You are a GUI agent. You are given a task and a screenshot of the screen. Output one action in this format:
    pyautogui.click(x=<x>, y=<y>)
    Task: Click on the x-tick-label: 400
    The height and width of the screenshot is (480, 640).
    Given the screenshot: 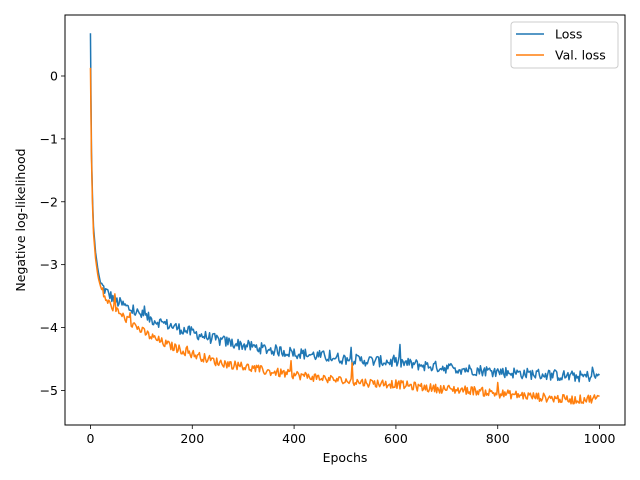 What is the action you would take?
    pyautogui.click(x=294, y=438)
    